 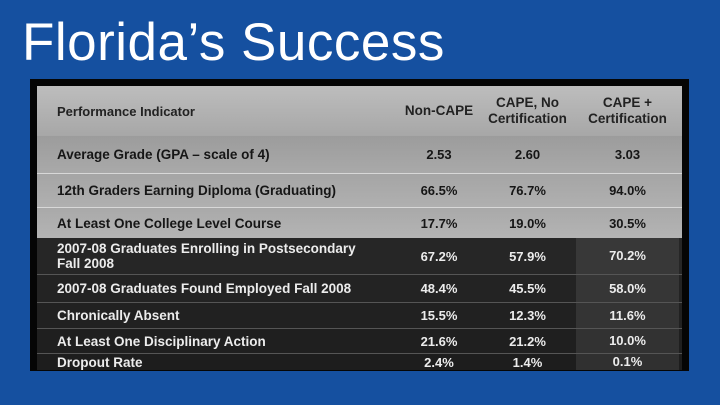 I want to click on cell-cape-certification: 70.2%, so click(x=627, y=256).